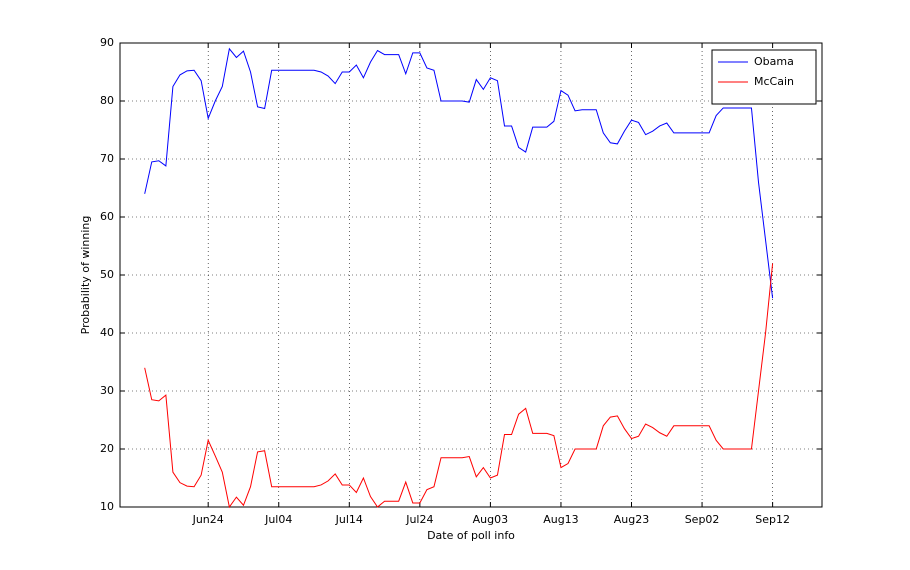 Image resolution: width=910 pixels, height=570 pixels. Describe the element at coordinates (631, 519) in the screenshot. I see `x-tick-label: Aug23` at that location.